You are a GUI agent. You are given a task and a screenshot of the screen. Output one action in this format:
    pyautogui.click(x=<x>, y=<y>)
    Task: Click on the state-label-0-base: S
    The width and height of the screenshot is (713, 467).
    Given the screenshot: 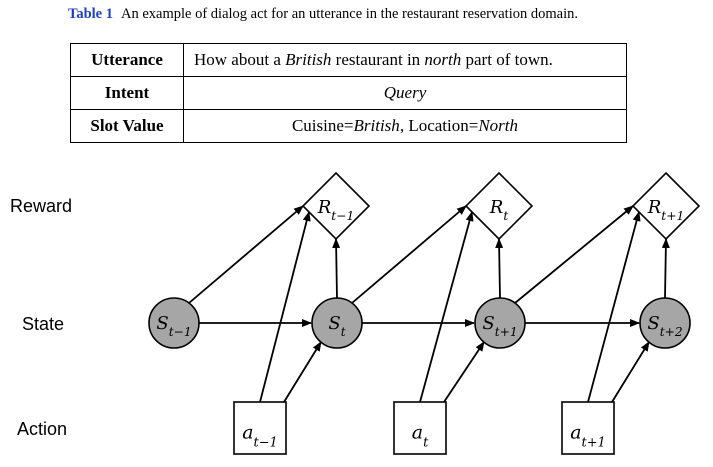 What is the action you would take?
    pyautogui.click(x=162, y=323)
    